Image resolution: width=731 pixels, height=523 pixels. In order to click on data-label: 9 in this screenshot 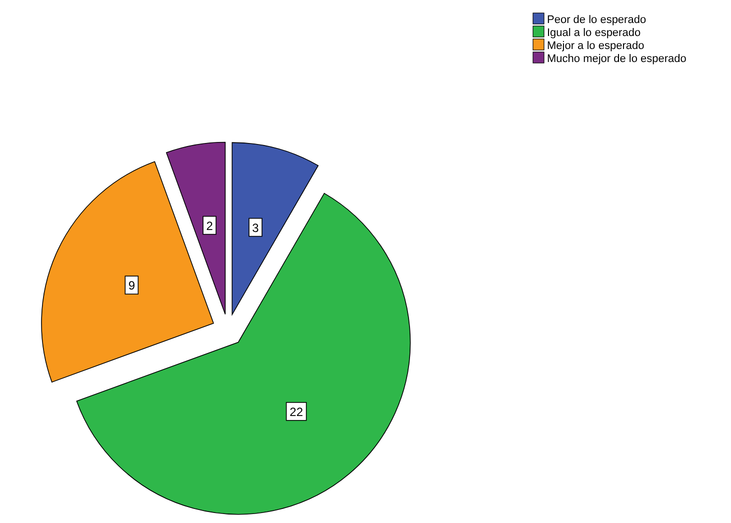, I will do `click(132, 285)`.